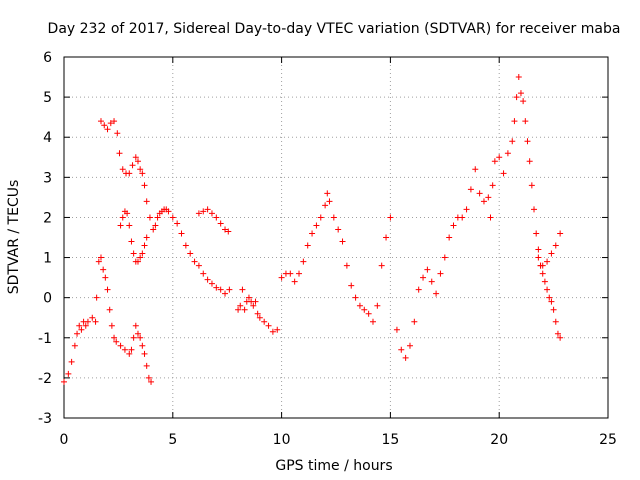 The image size is (640, 480). I want to click on x-tick-label: 0, so click(64, 440).